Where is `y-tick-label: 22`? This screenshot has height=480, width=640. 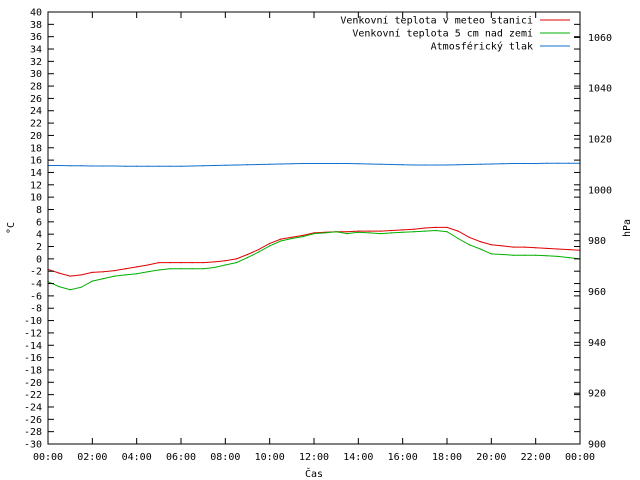
y-tick-label: 22 is located at coordinates (36, 124).